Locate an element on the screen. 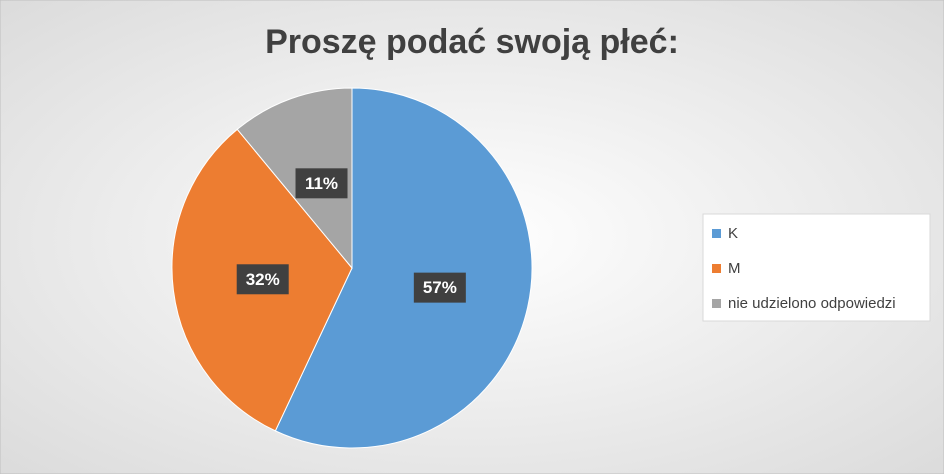  pie-slice is located at coordinates (294, 178).